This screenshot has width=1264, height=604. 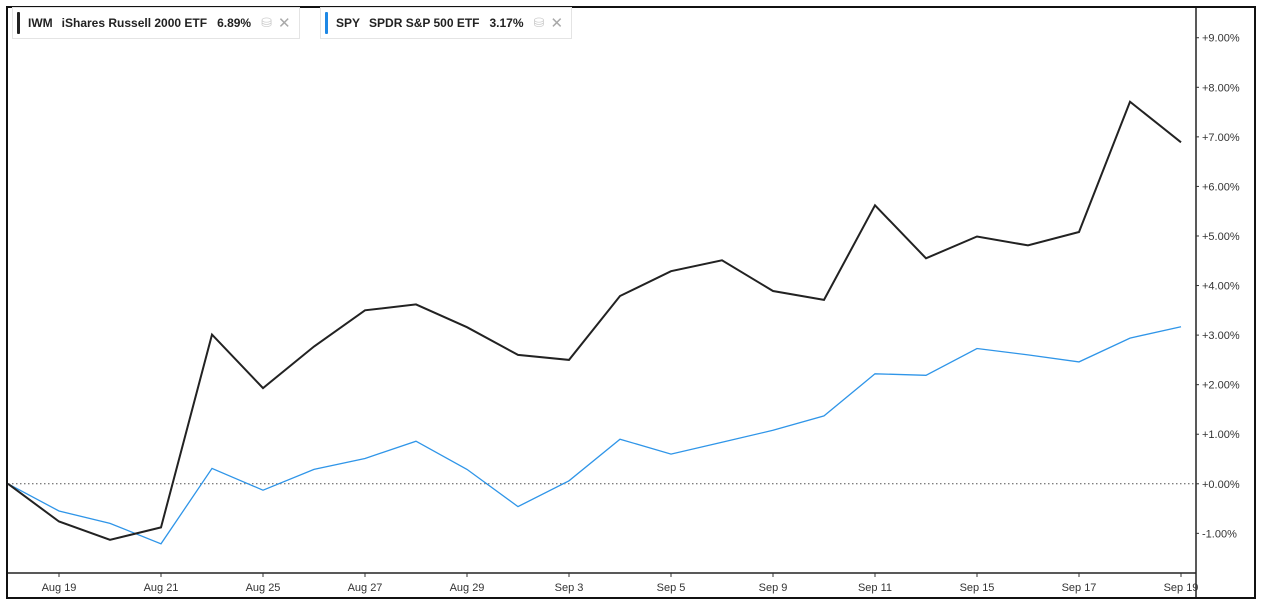 What do you see at coordinates (263, 588) in the screenshot?
I see `x-tick-label: Aug 25` at bounding box center [263, 588].